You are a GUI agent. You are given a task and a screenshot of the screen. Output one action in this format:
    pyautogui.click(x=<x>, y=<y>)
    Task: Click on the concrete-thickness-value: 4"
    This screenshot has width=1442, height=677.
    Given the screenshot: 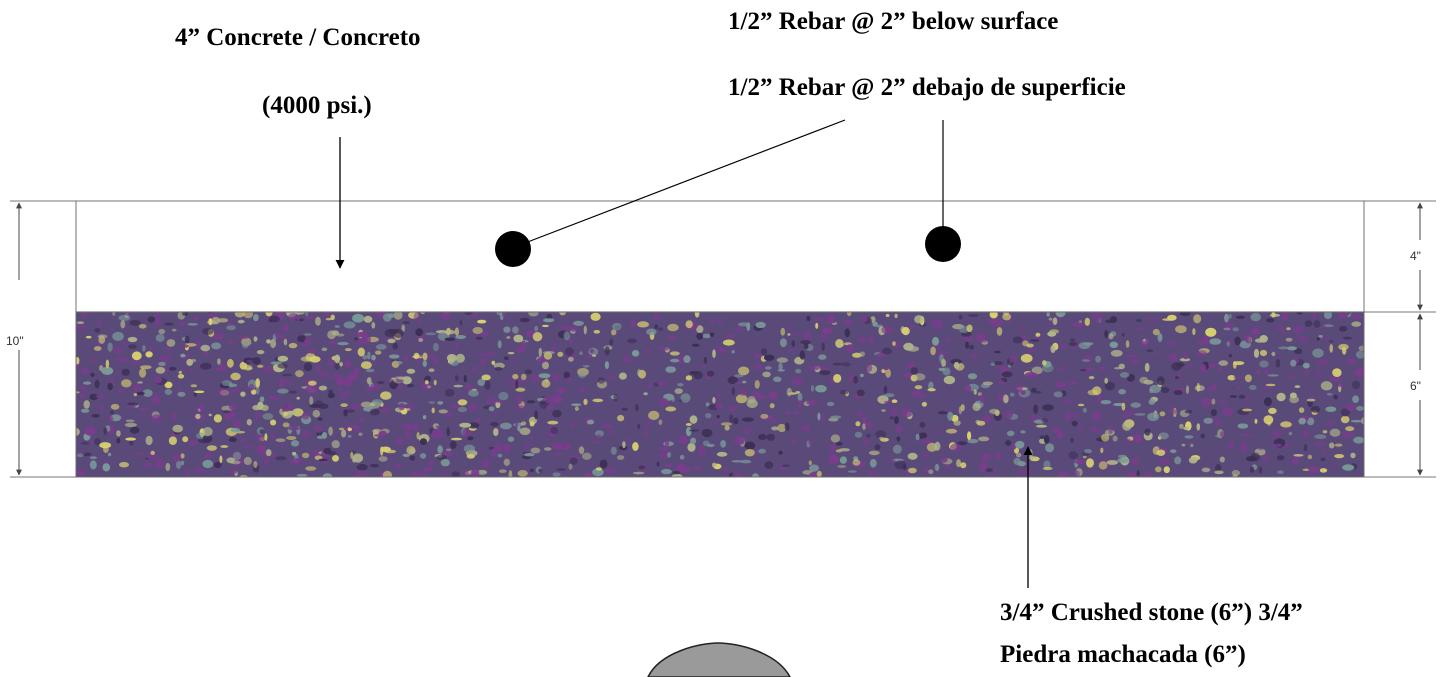 What is the action you would take?
    pyautogui.click(x=1415, y=256)
    